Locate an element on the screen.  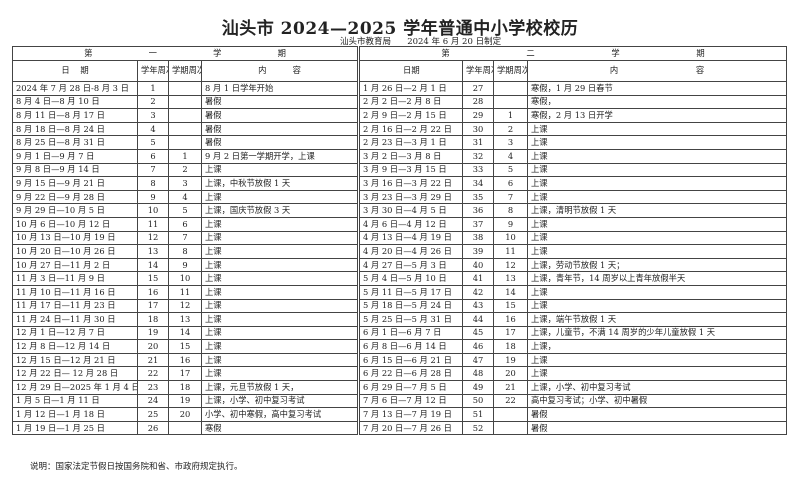
content: 上课，中秋节放假 1 天 is located at coordinates (279, 183).